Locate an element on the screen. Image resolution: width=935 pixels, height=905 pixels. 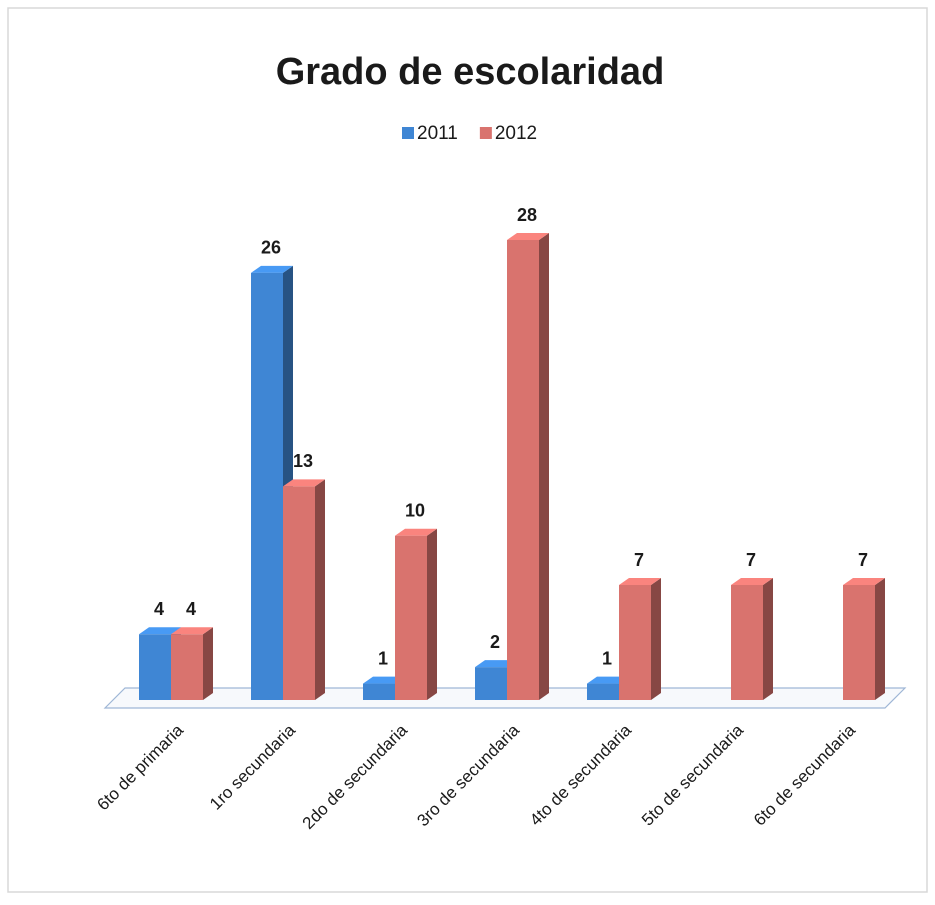
chart-title: Grado de escolaridad is located at coordinates (470, 72).